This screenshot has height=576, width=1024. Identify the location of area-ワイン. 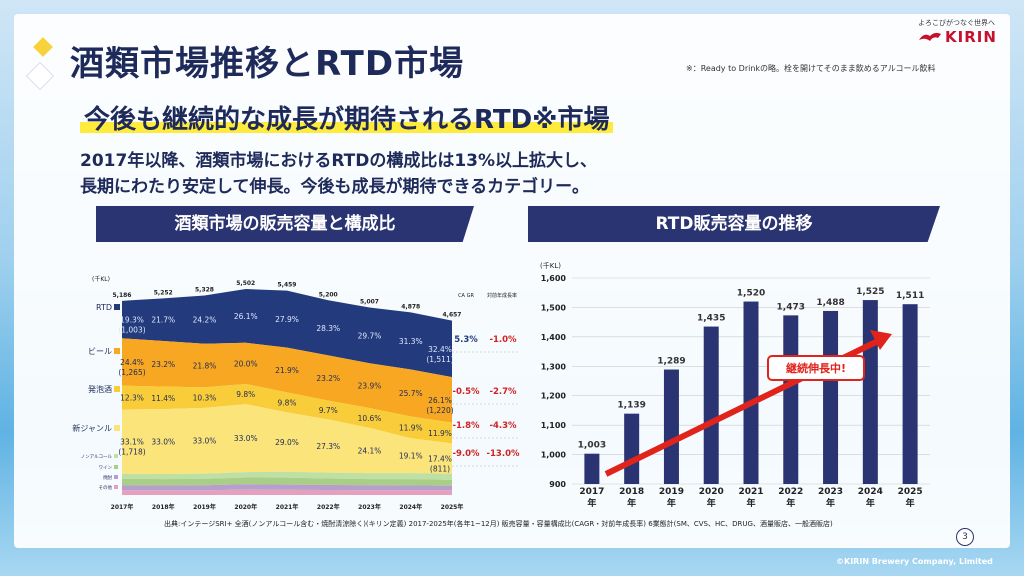
(287, 481).